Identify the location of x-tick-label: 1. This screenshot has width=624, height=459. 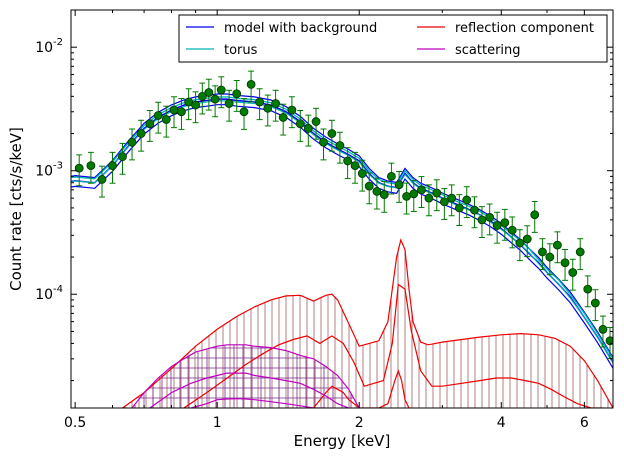
(217, 423).